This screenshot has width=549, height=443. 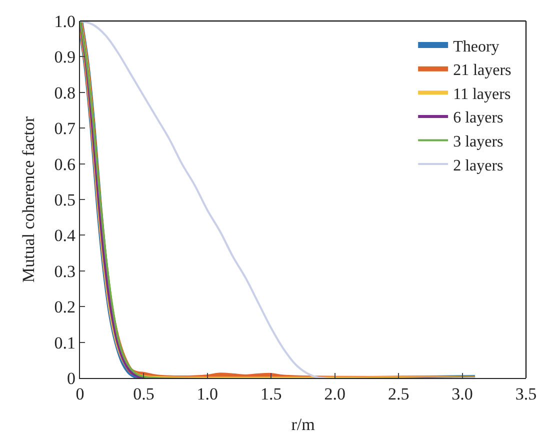 What do you see at coordinates (65, 164) in the screenshot?
I see `y-tick-label: 0.6` at bounding box center [65, 164].